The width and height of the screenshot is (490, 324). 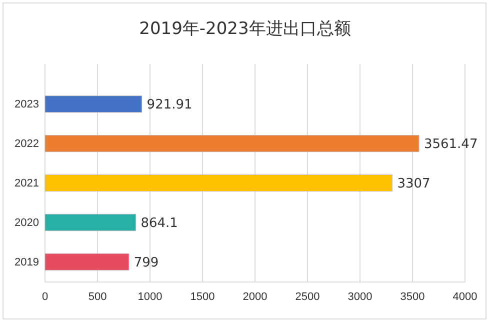 I want to click on y-tick-label: 2019, so click(x=26, y=262).